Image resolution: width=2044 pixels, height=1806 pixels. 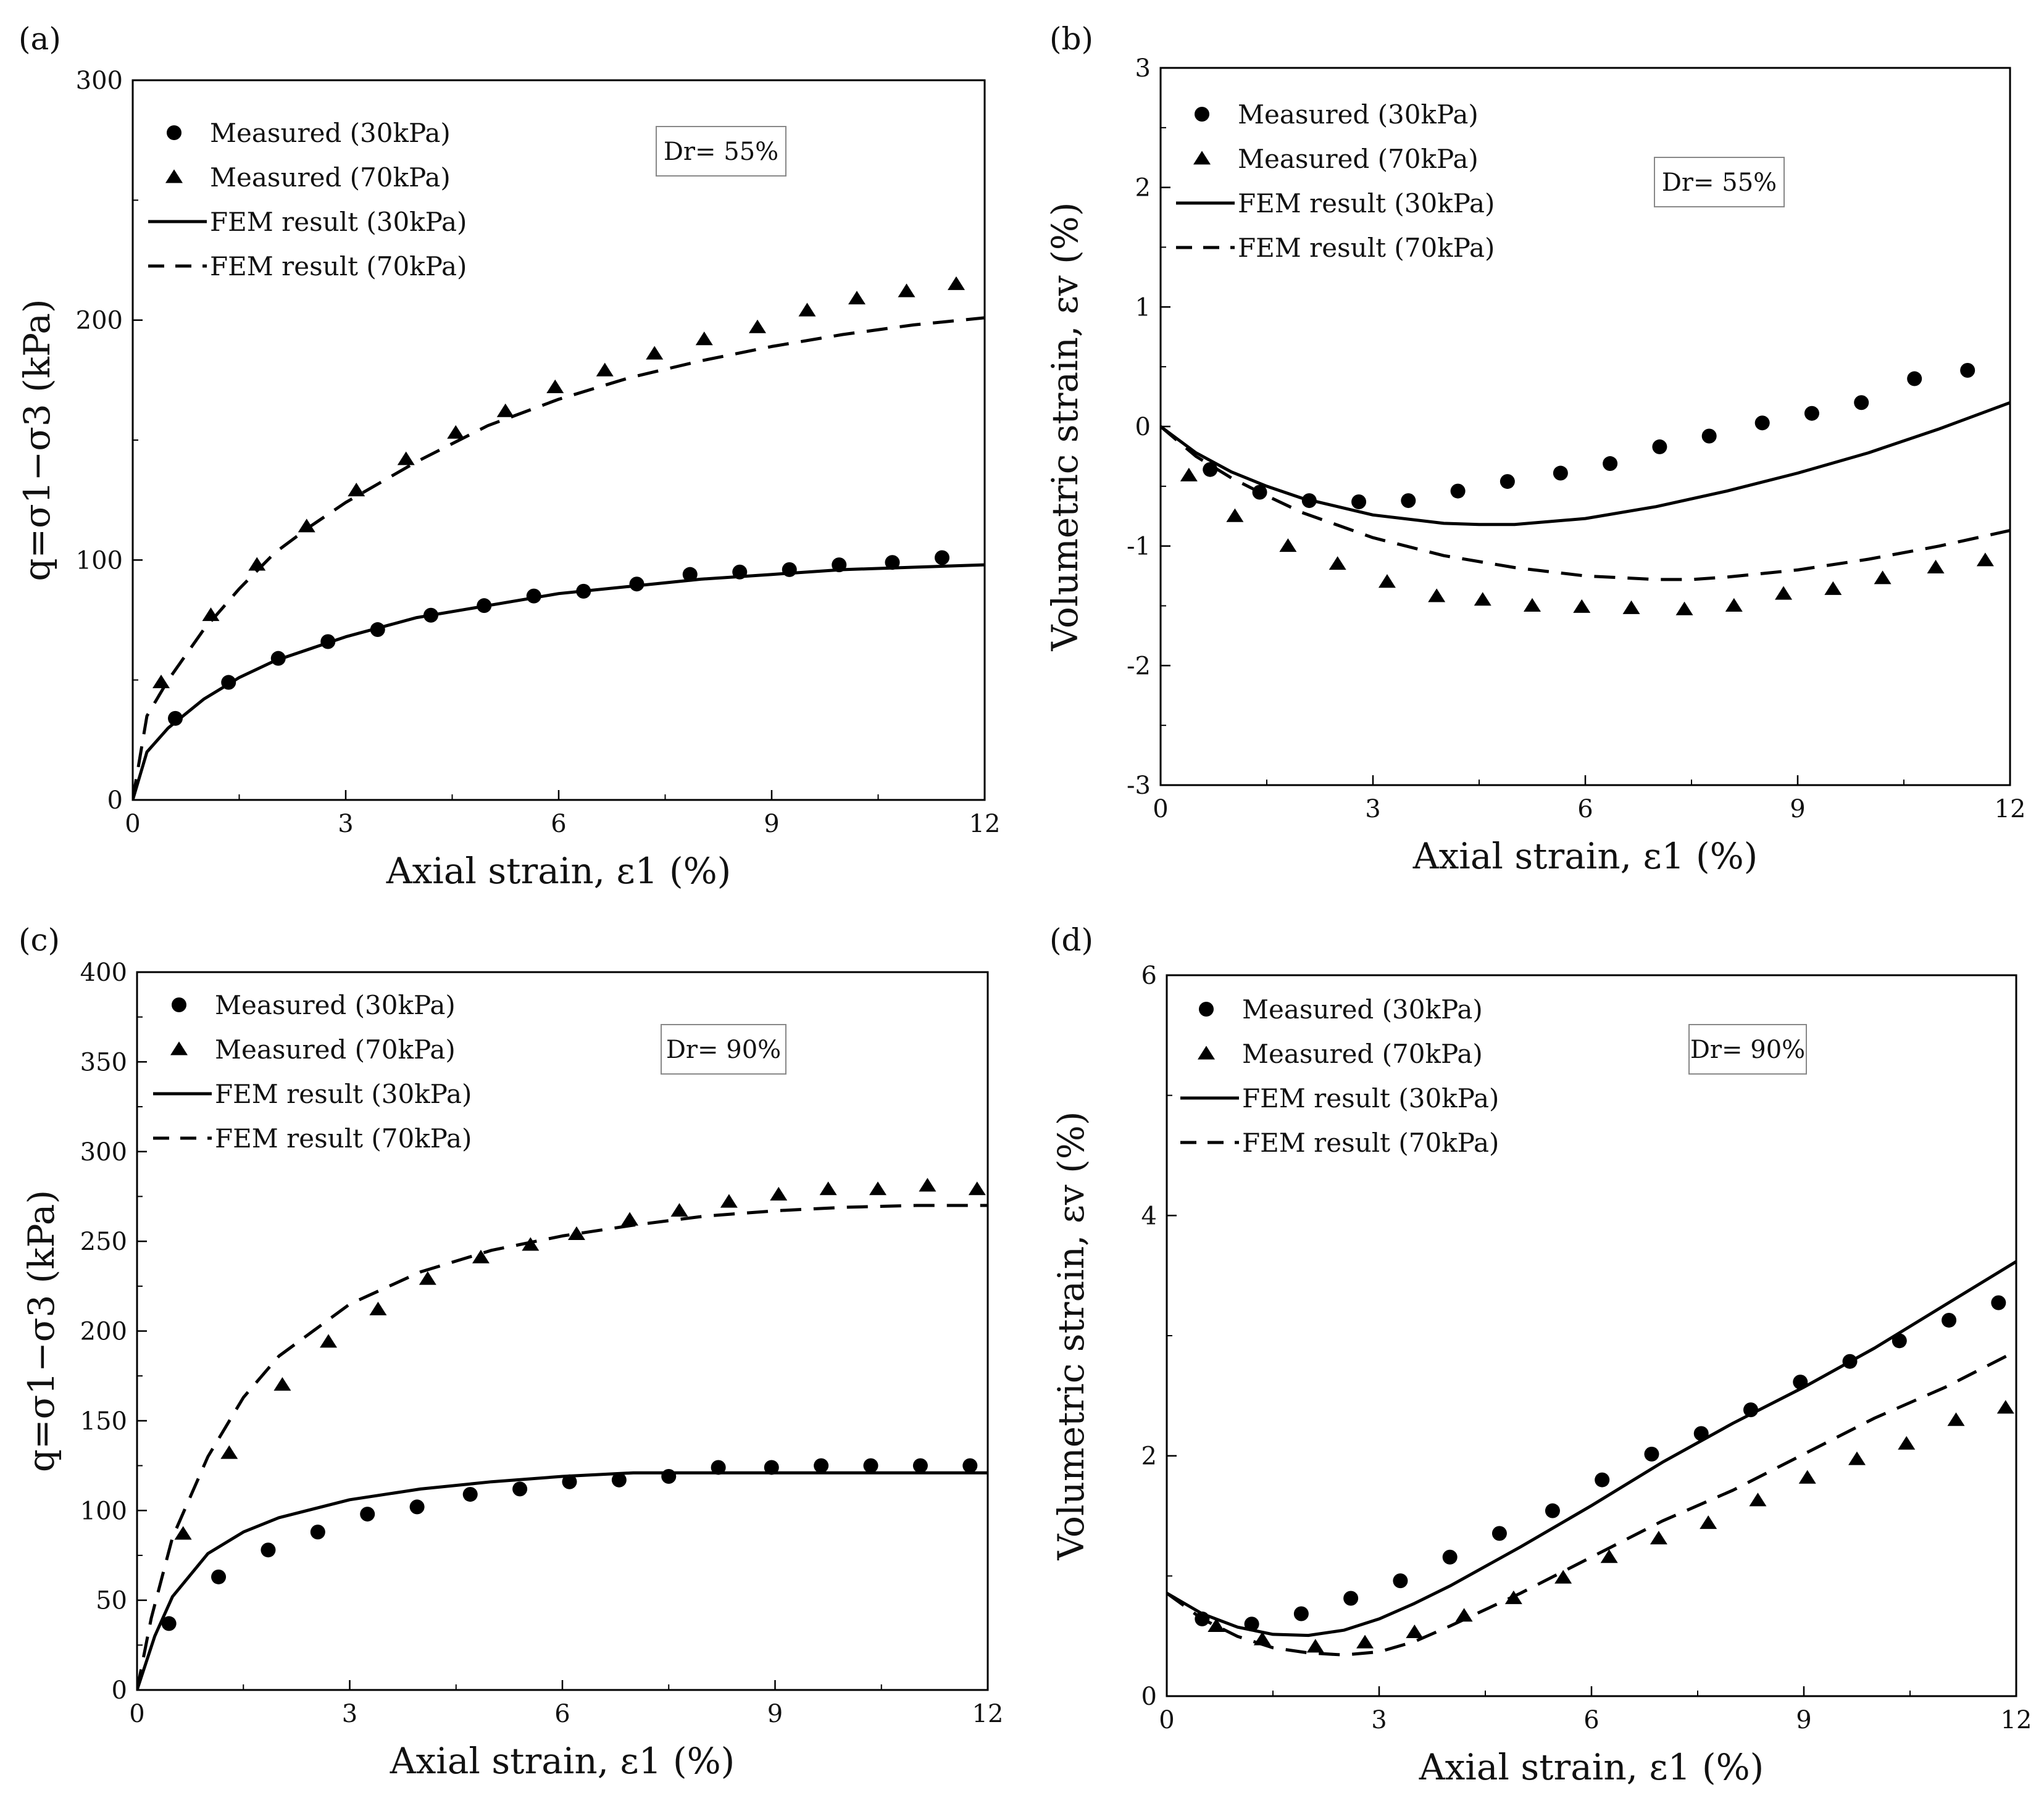 What do you see at coordinates (111, 1601) in the screenshot?
I see `y-tick-label: 50` at bounding box center [111, 1601].